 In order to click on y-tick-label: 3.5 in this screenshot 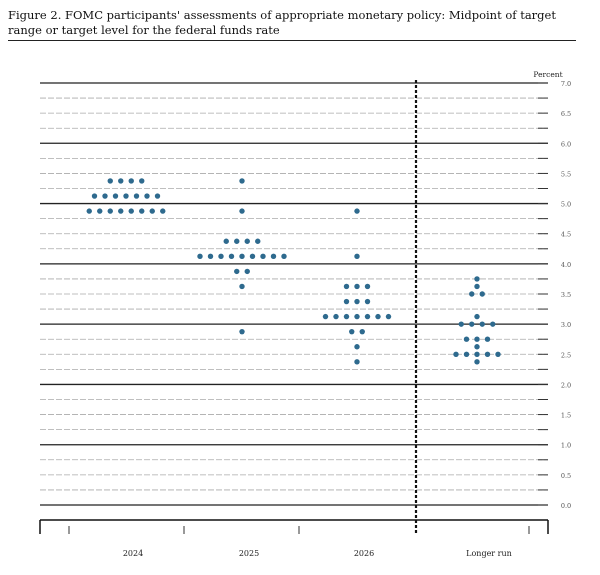, I will do `click(566, 295)`.